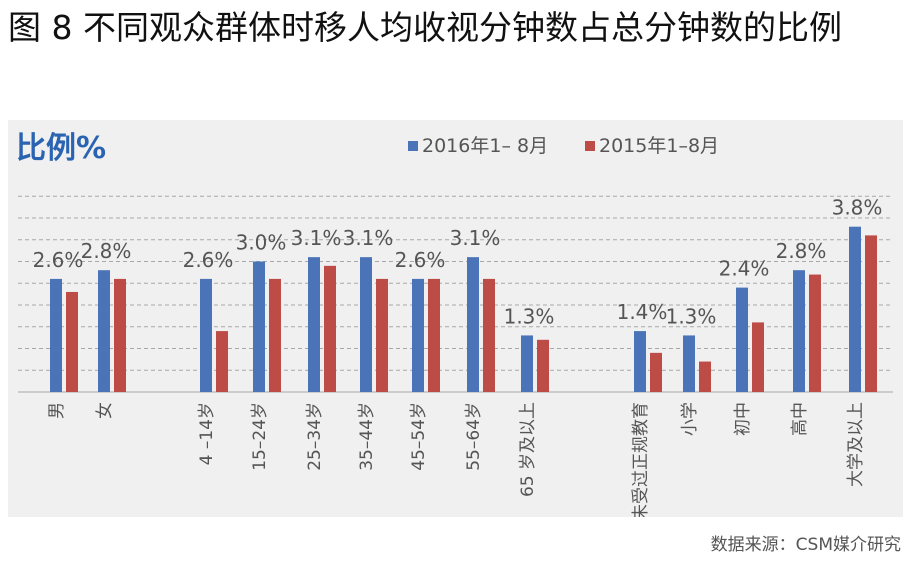  I want to click on data-label-8: 3.1%, so click(475, 238).